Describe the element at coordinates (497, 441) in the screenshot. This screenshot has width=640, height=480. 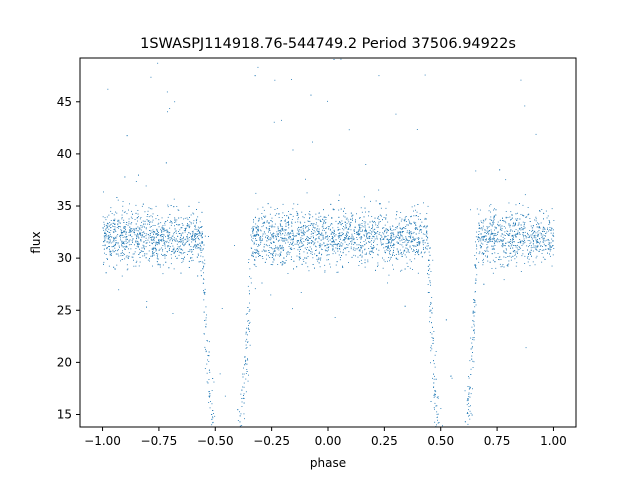
I see `x-tick-label: 0.75` at that location.